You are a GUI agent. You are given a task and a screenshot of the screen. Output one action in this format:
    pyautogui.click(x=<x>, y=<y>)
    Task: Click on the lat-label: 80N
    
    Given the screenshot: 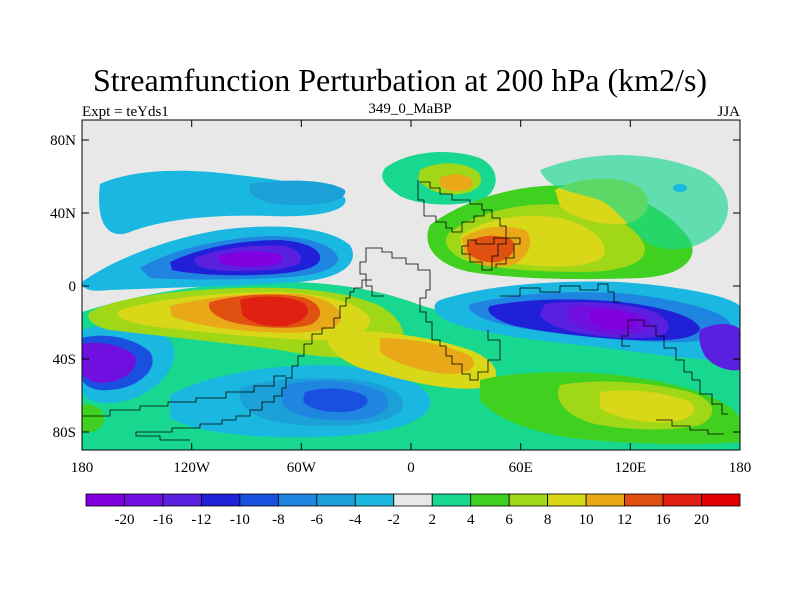 What is the action you would take?
    pyautogui.click(x=63, y=141)
    